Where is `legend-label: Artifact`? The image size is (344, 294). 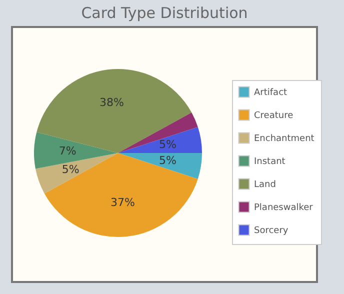 legend-label: Artifact is located at coordinates (271, 93).